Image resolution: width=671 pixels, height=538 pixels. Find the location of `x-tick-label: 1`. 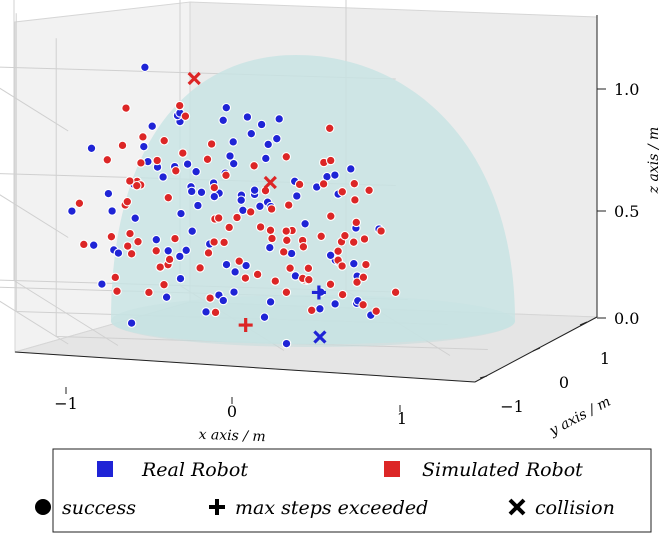

x-tick-label: 1 is located at coordinates (402, 418).